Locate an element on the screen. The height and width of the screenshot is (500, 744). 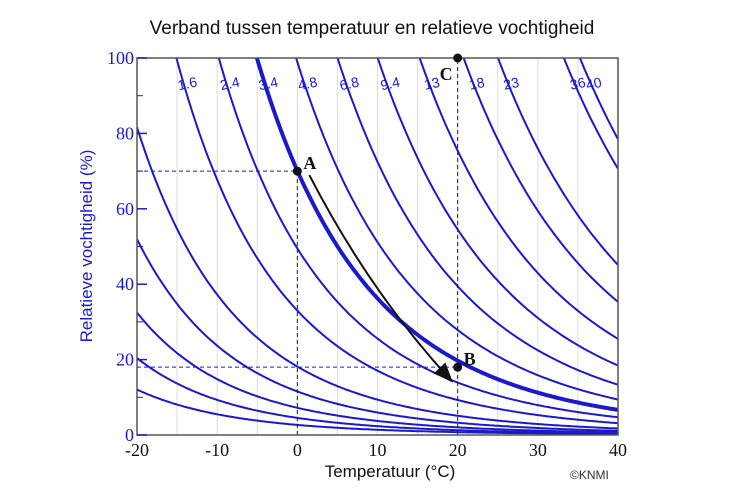
y-tick-label: 0 is located at coordinates (129, 435).